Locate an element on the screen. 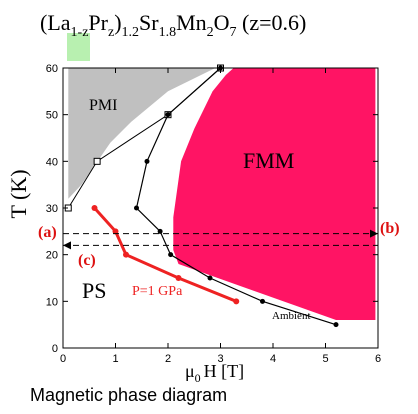 Image resolution: width=418 pixels, height=414 pixels. y-tick-label-0: 0 is located at coordinates (55, 349).